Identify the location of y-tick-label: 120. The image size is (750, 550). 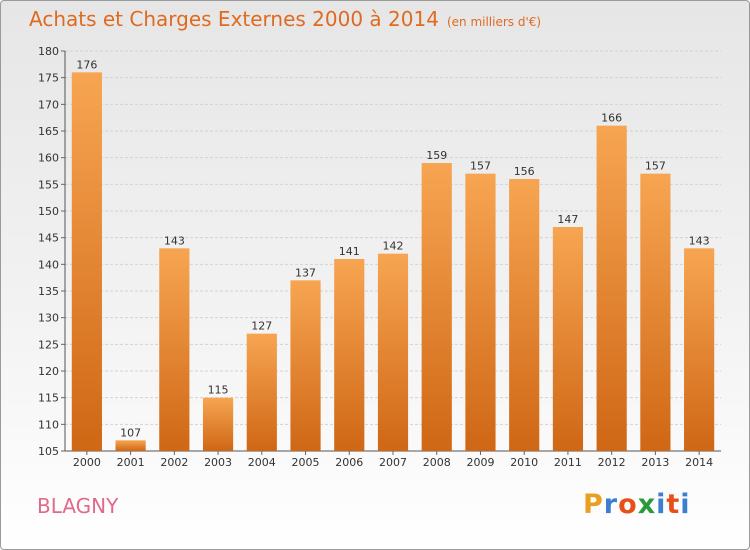
(48, 371).